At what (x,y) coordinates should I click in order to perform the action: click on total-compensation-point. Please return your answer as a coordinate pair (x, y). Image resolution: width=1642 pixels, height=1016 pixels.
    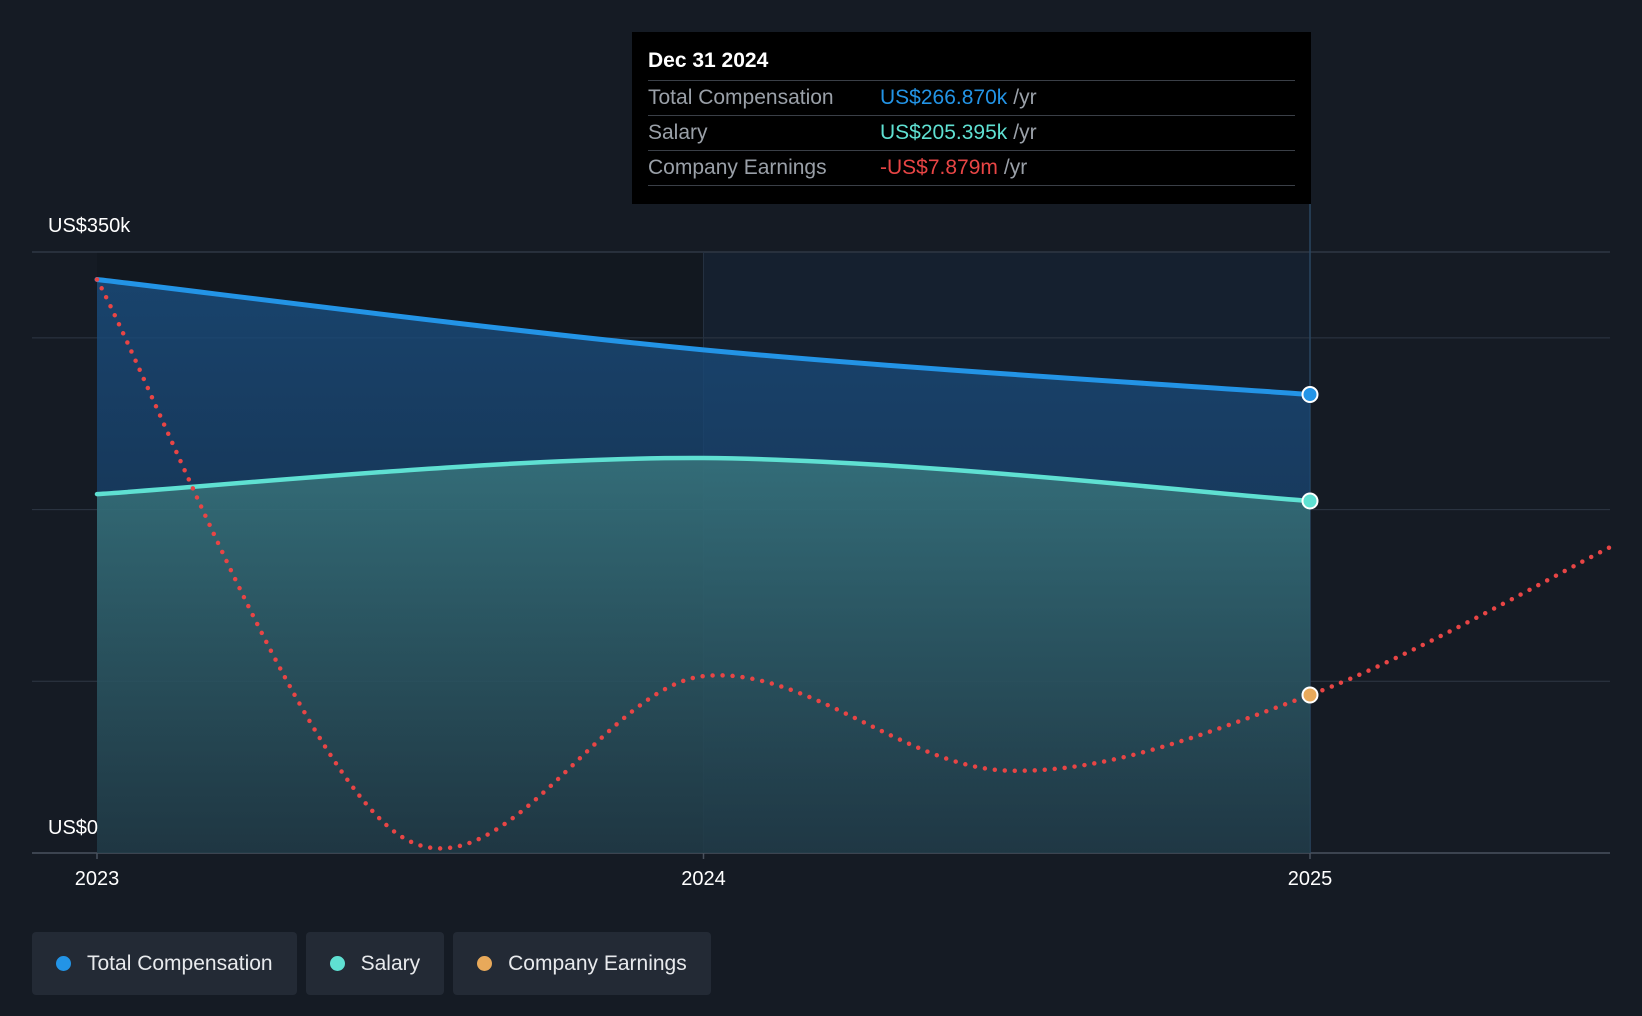
    Looking at the image, I should click on (1310, 395).